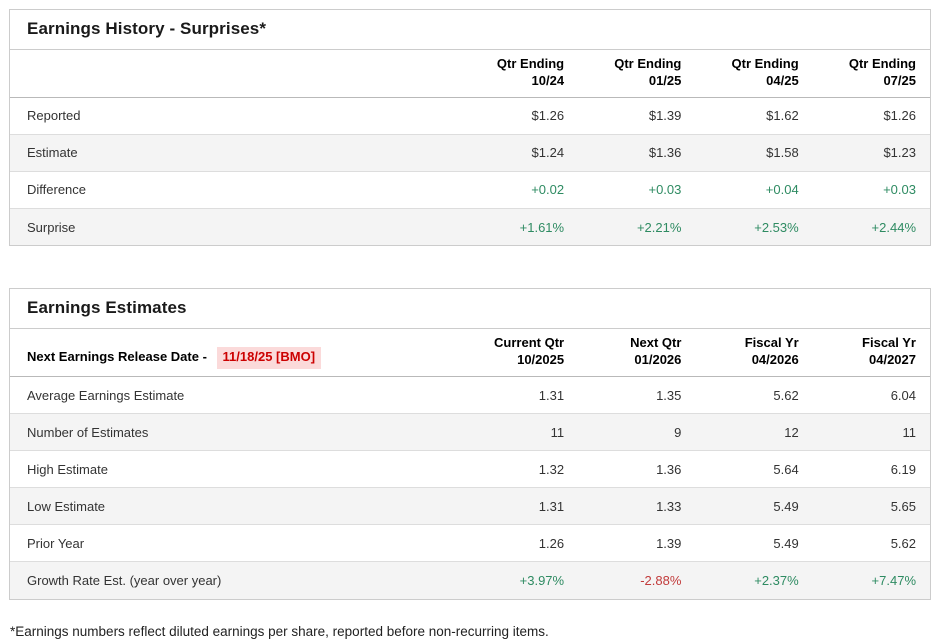  What do you see at coordinates (775, 360) in the screenshot?
I see `col-header-line2: 04/2026` at bounding box center [775, 360].